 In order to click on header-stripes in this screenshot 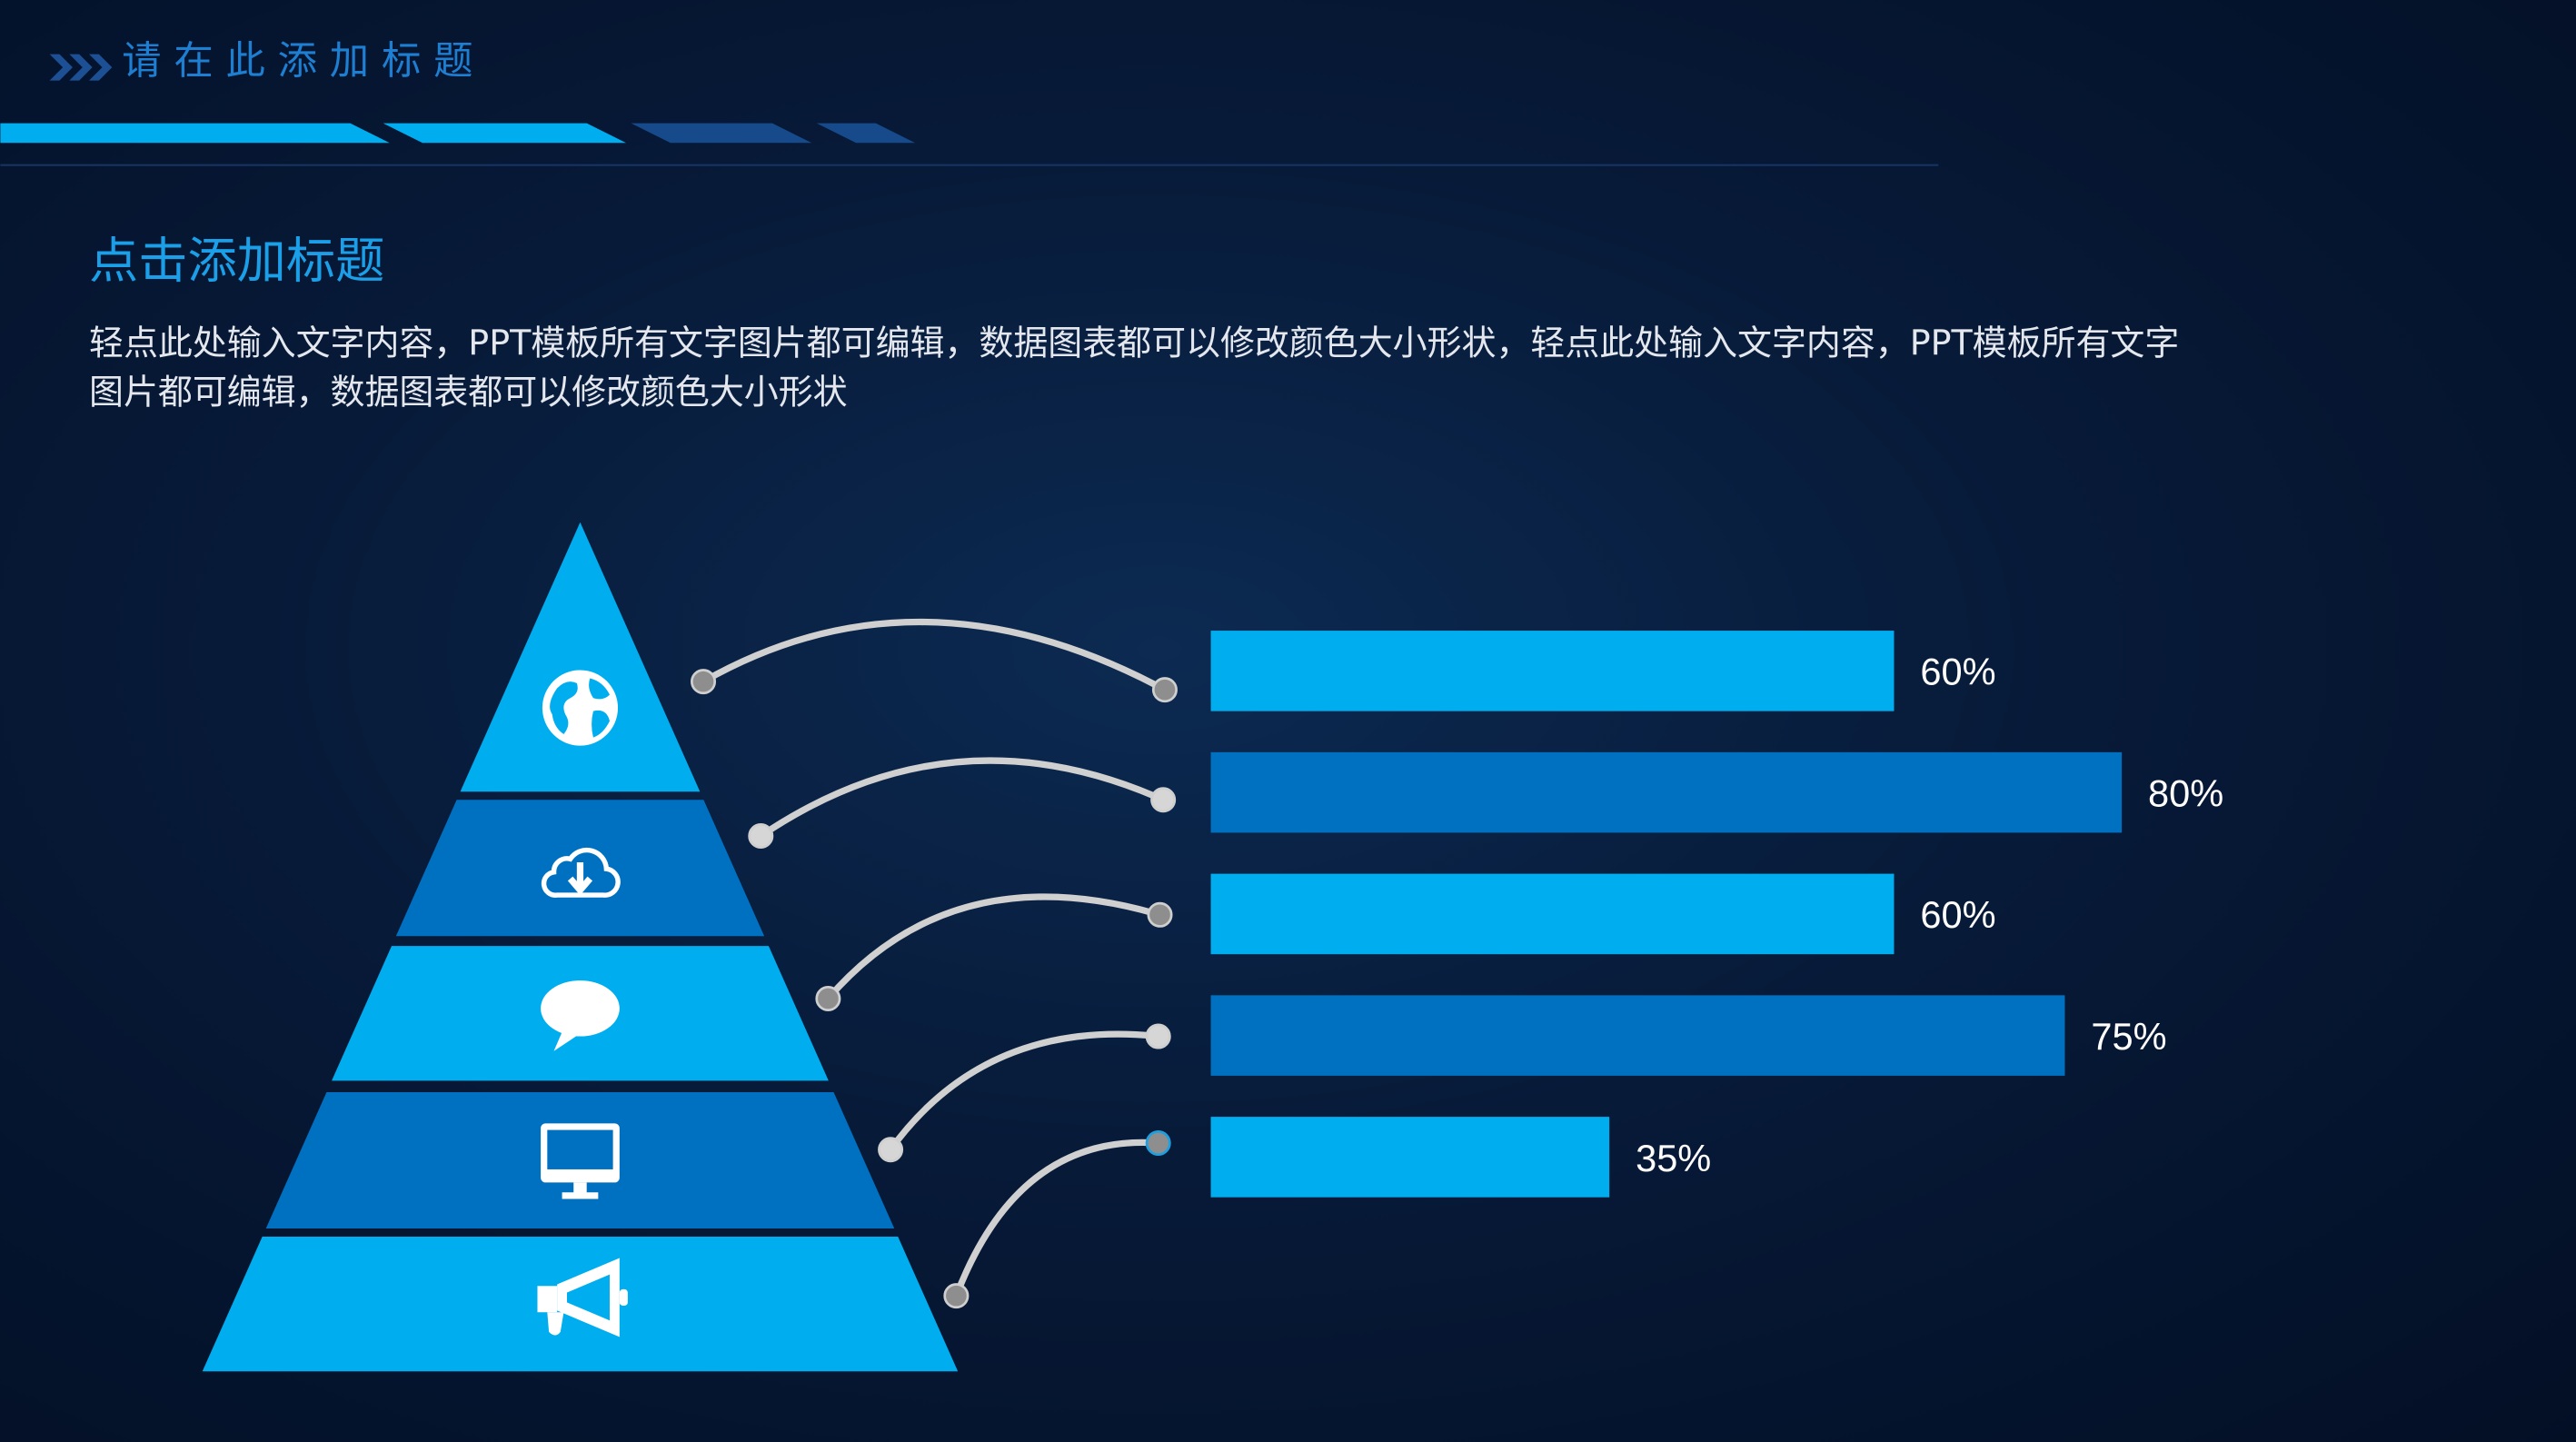, I will do `click(458, 133)`.